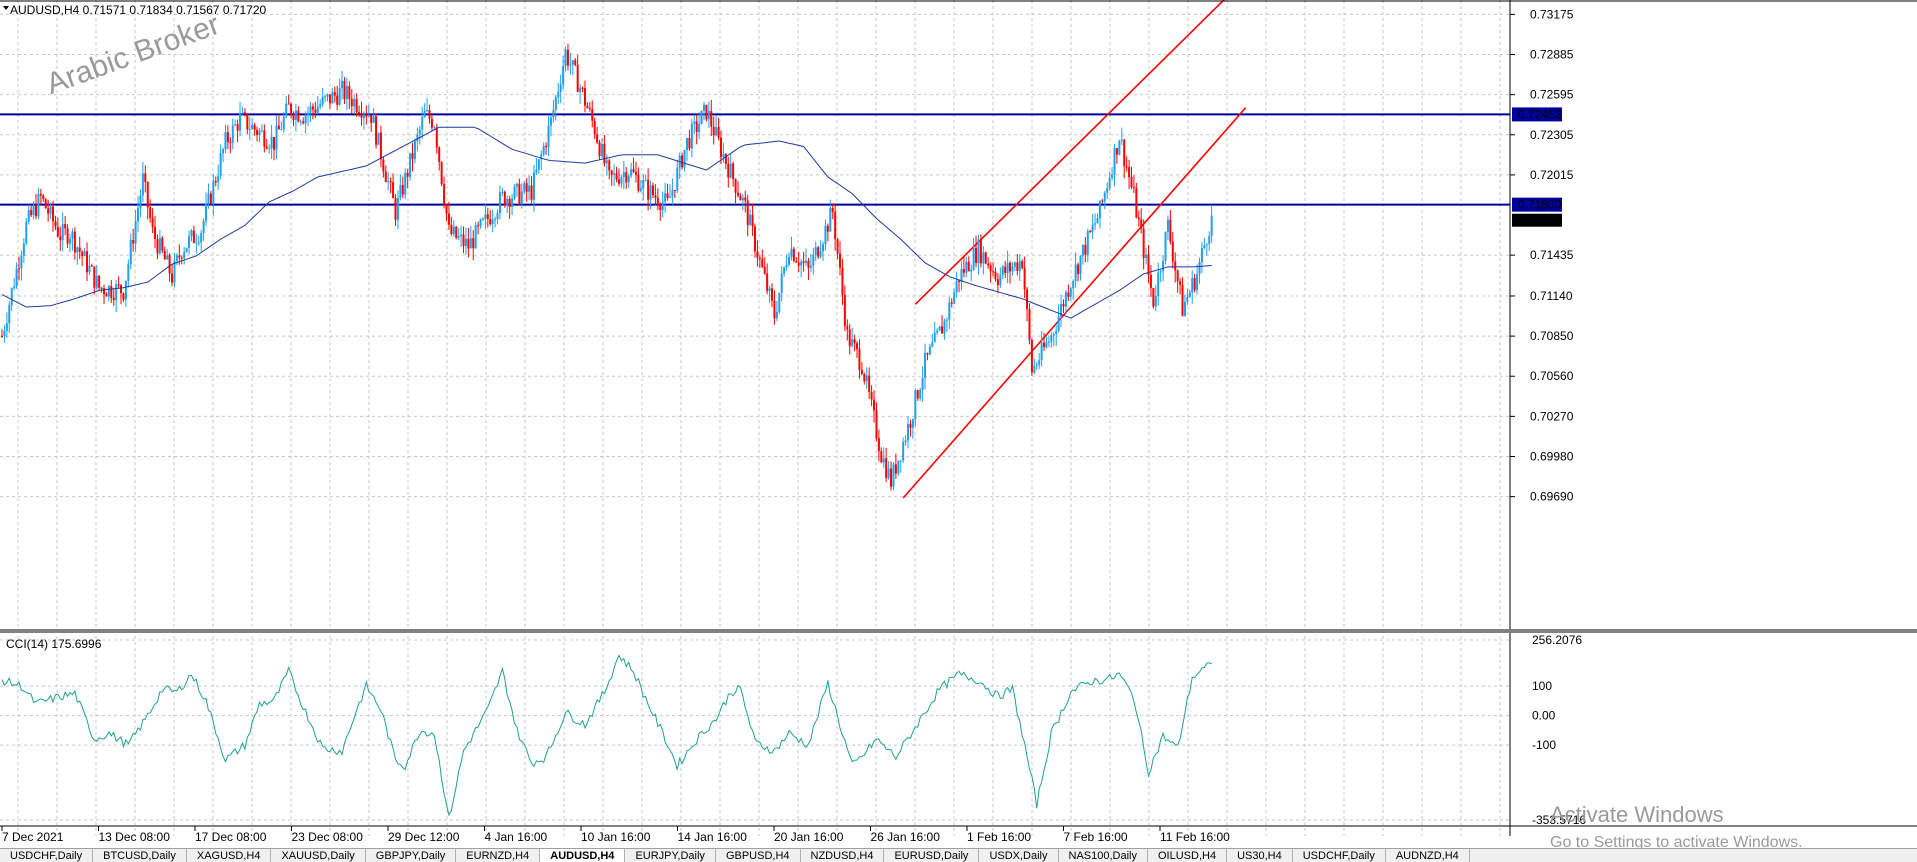  Describe the element at coordinates (1428, 855) in the screenshot. I see `chart-tab: AUDNZD,H4` at that location.